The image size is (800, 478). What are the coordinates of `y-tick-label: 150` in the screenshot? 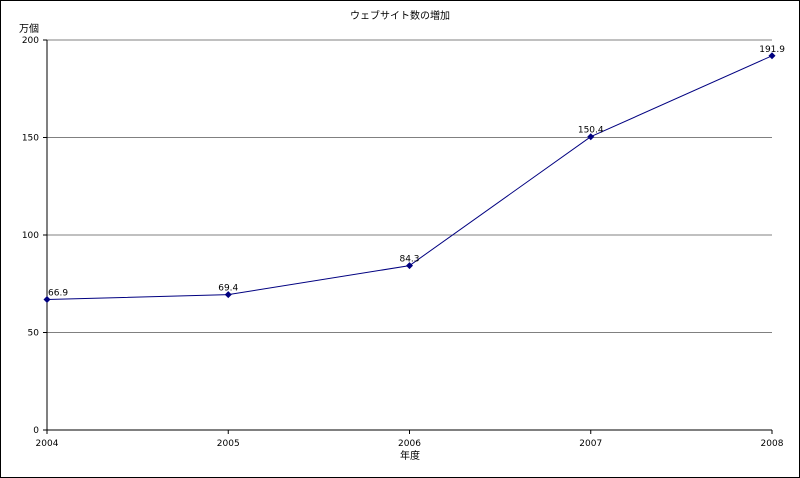 It's located at (30, 139).